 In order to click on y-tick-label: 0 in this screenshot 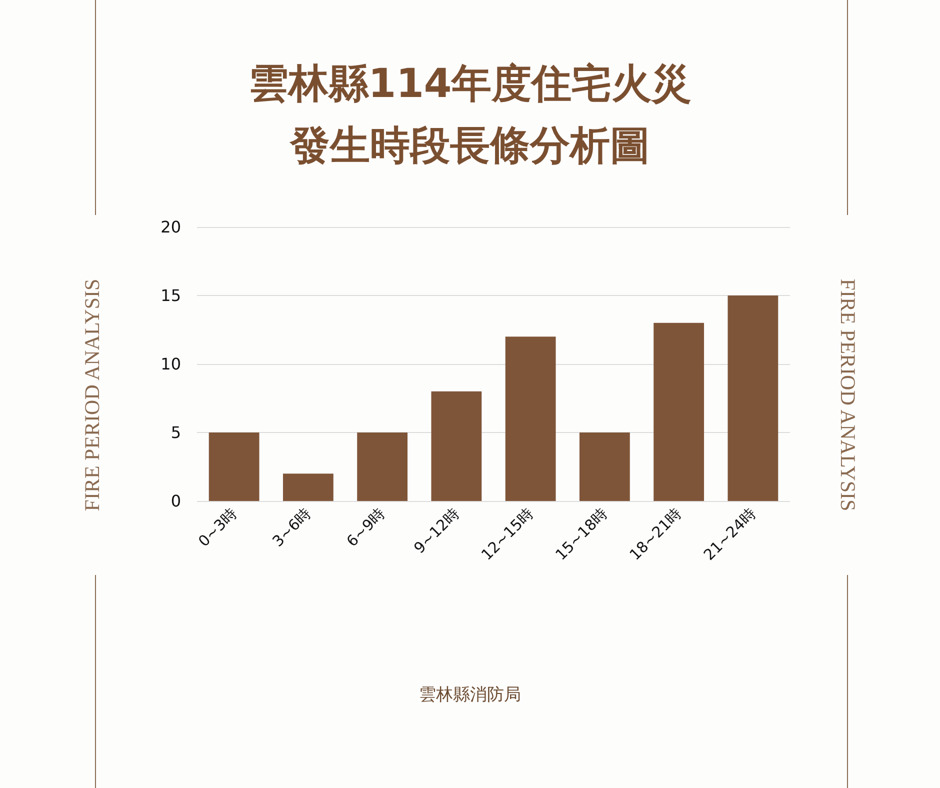, I will do `click(175, 501)`.